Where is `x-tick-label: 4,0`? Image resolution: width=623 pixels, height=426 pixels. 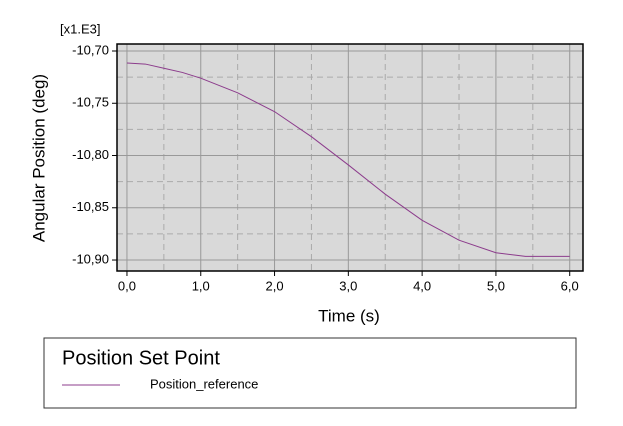 x-tick-label: 4,0 is located at coordinates (422, 285).